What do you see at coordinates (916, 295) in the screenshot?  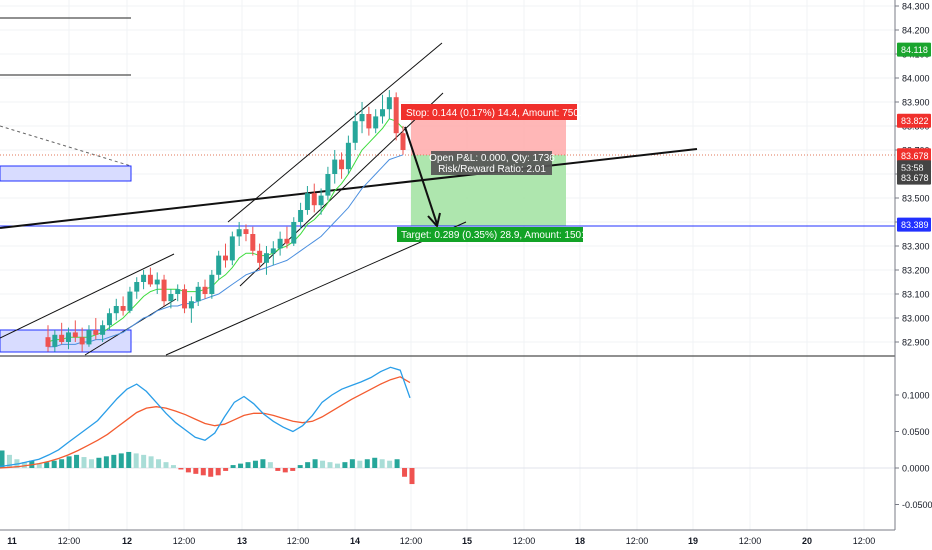 I see `price-tick-label: 83.100` at bounding box center [916, 295].